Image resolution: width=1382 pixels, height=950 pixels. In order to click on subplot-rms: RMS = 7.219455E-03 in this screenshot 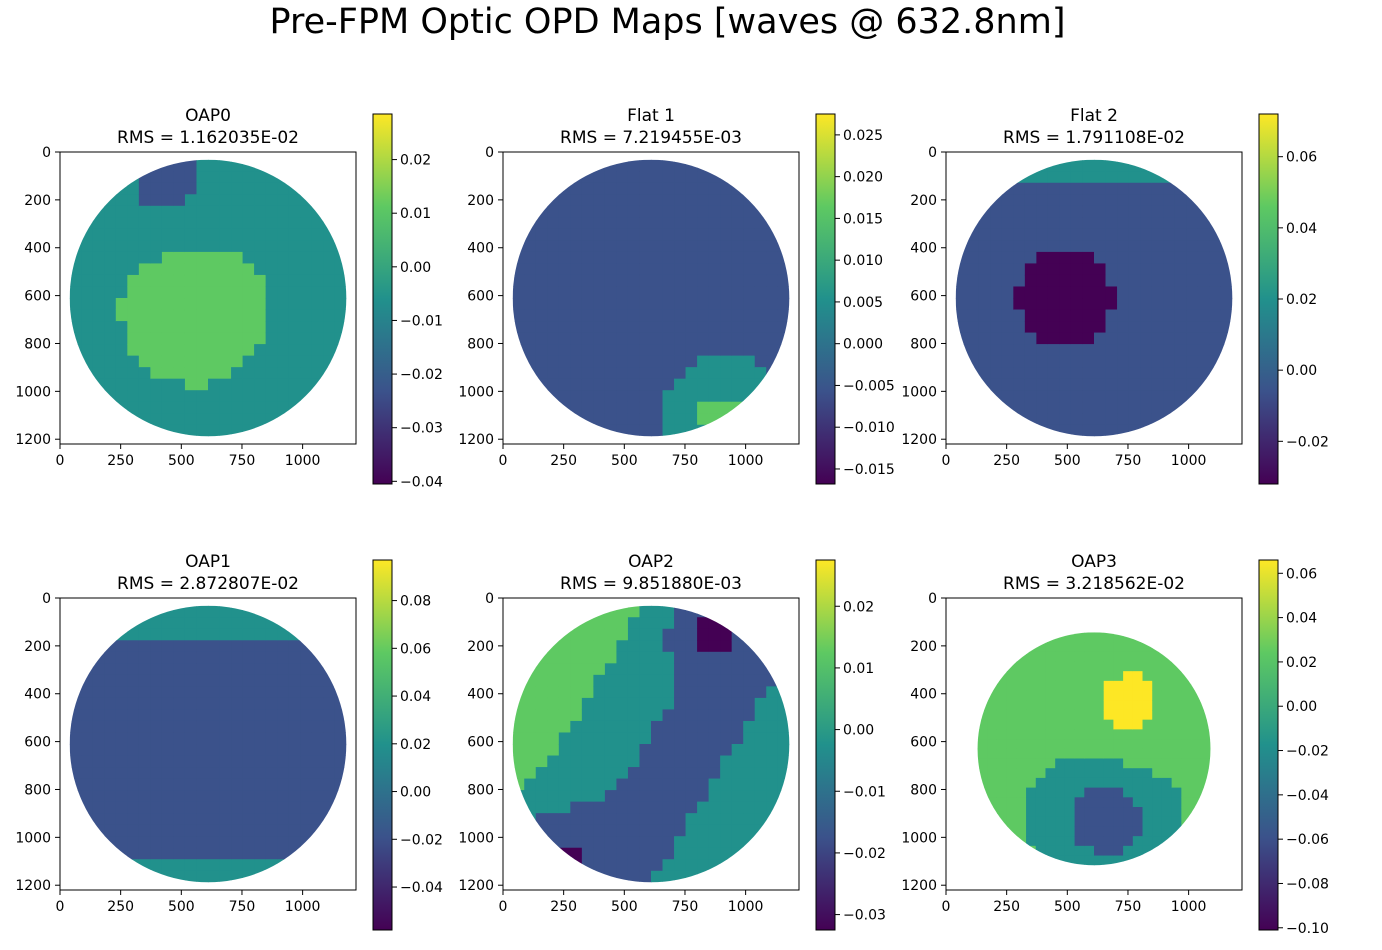, I will do `click(651, 138)`.